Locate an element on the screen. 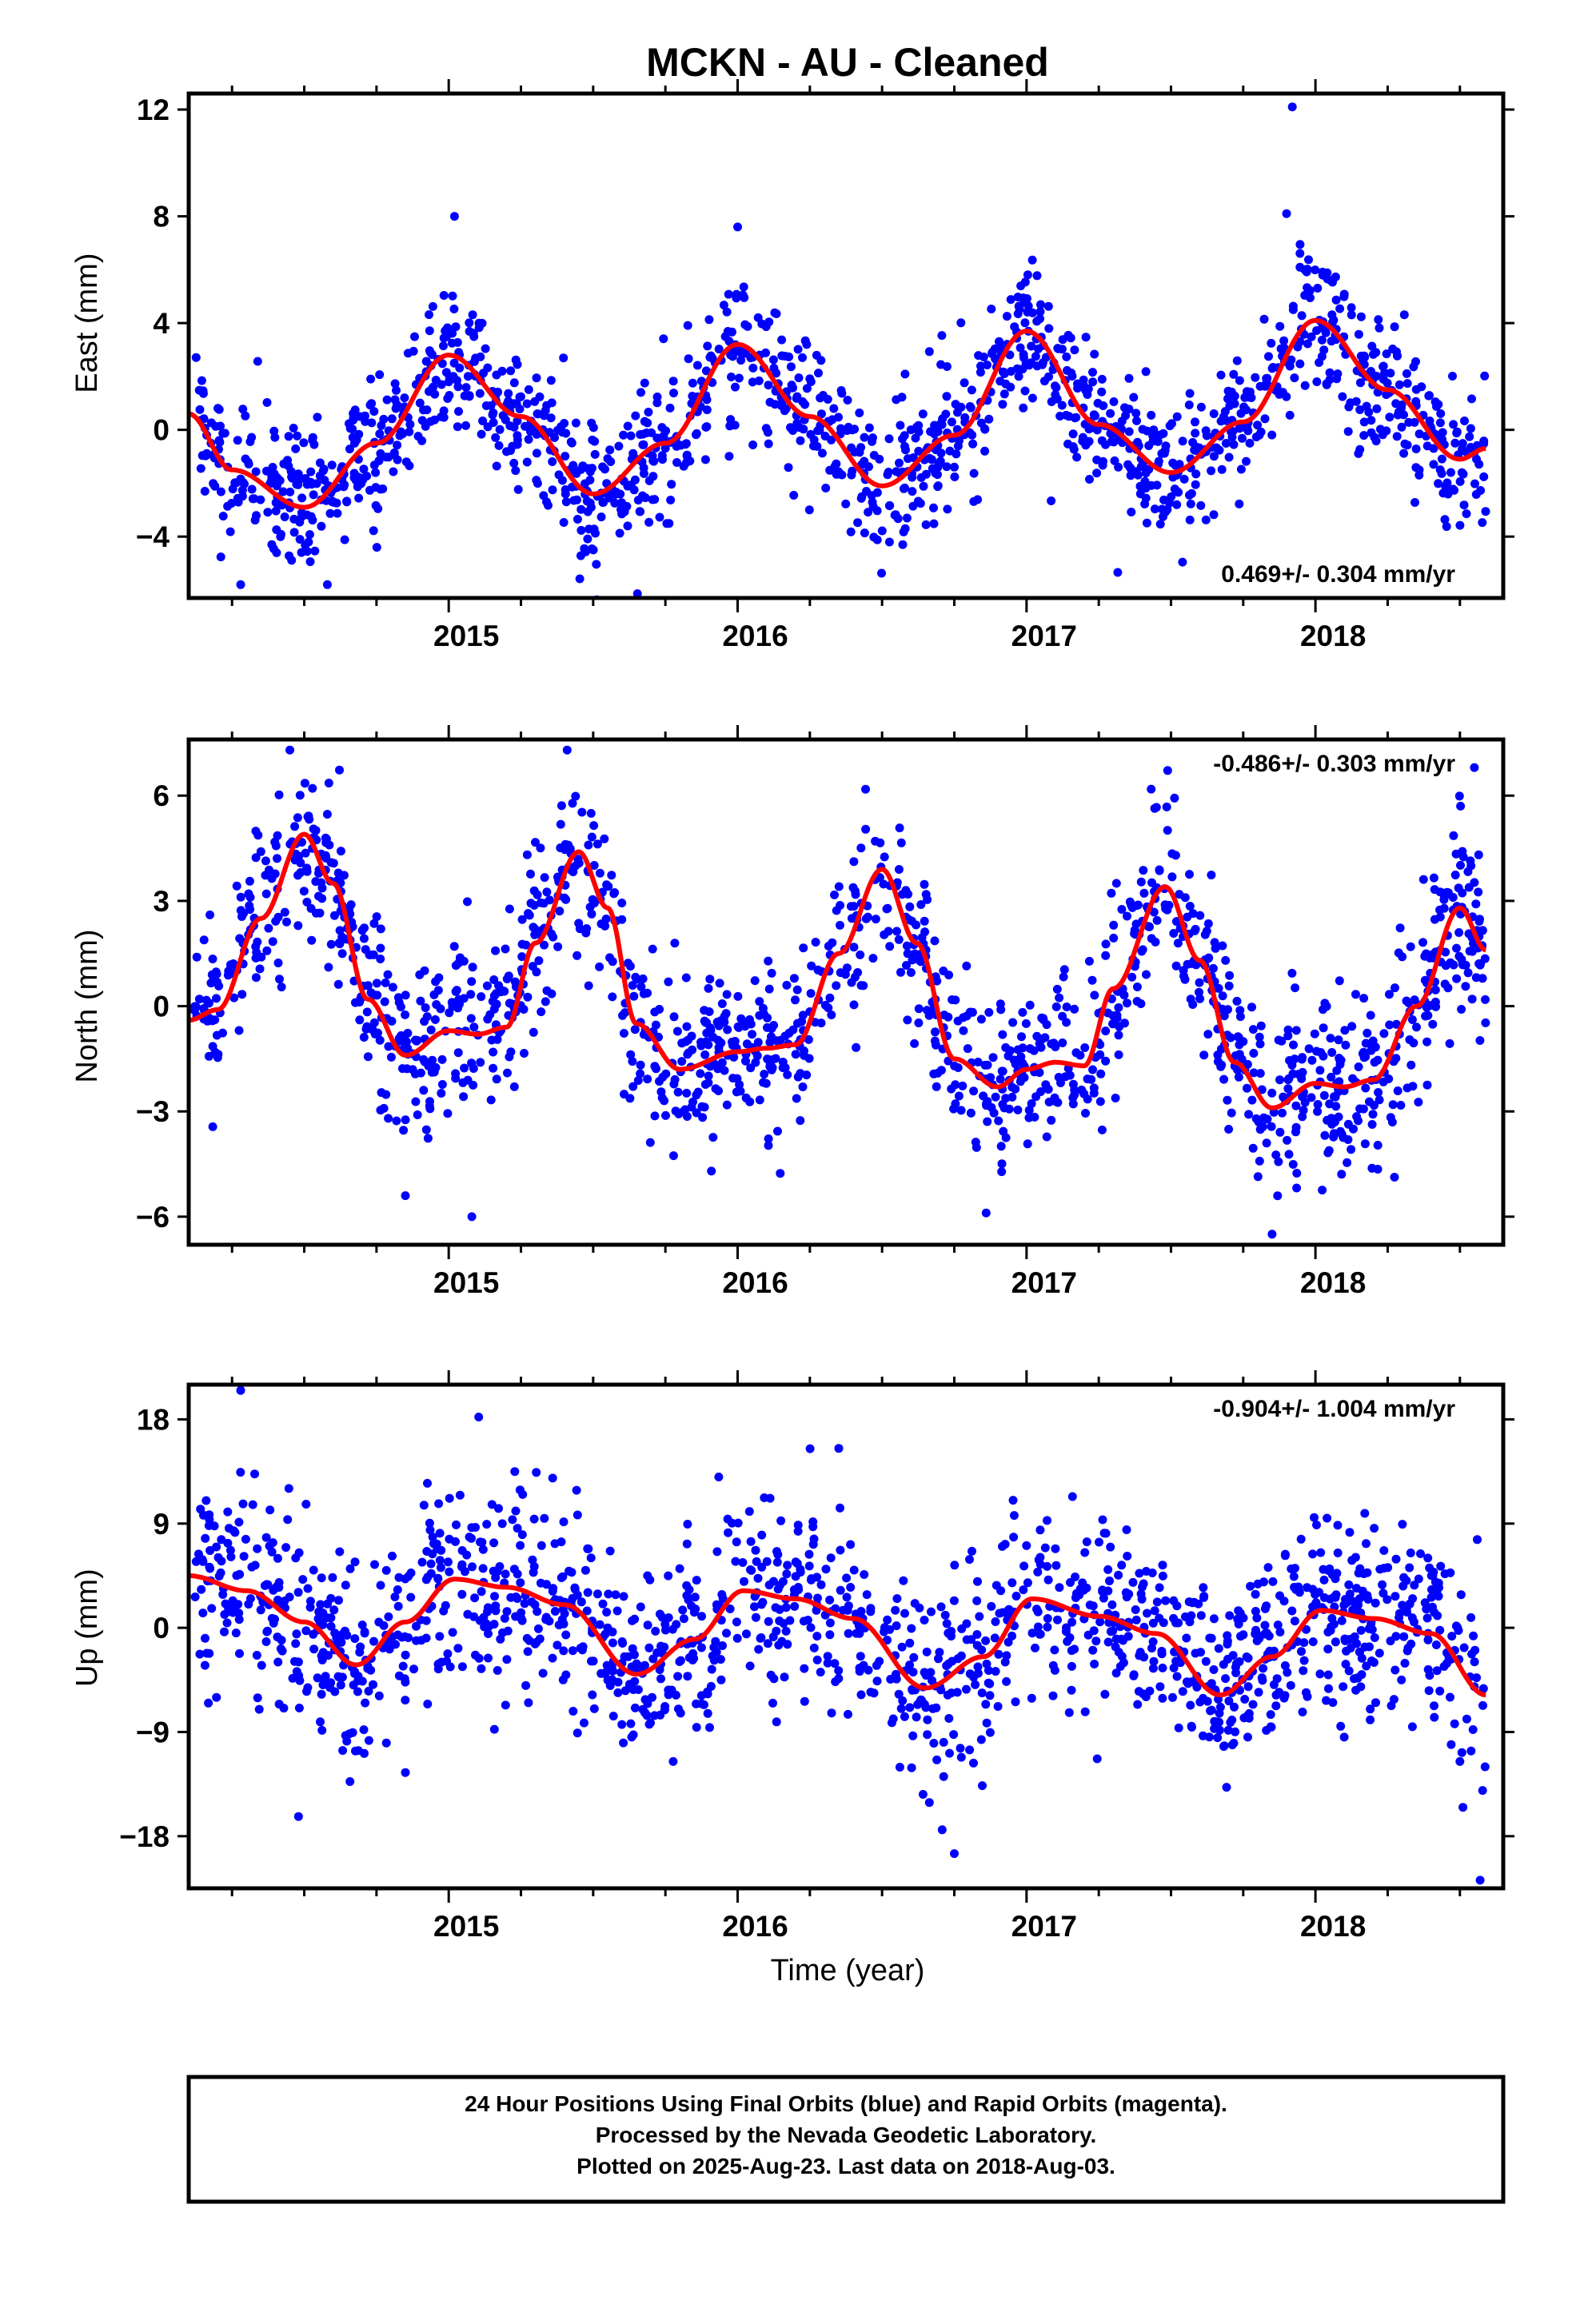 The image size is (1580, 2324). up-y-axis-label: Up (mm) is located at coordinates (87, 1628).